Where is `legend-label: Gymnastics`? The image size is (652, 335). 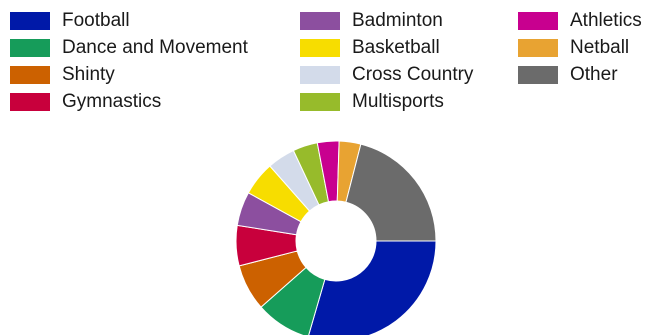 legend-label: Gymnastics is located at coordinates (112, 101).